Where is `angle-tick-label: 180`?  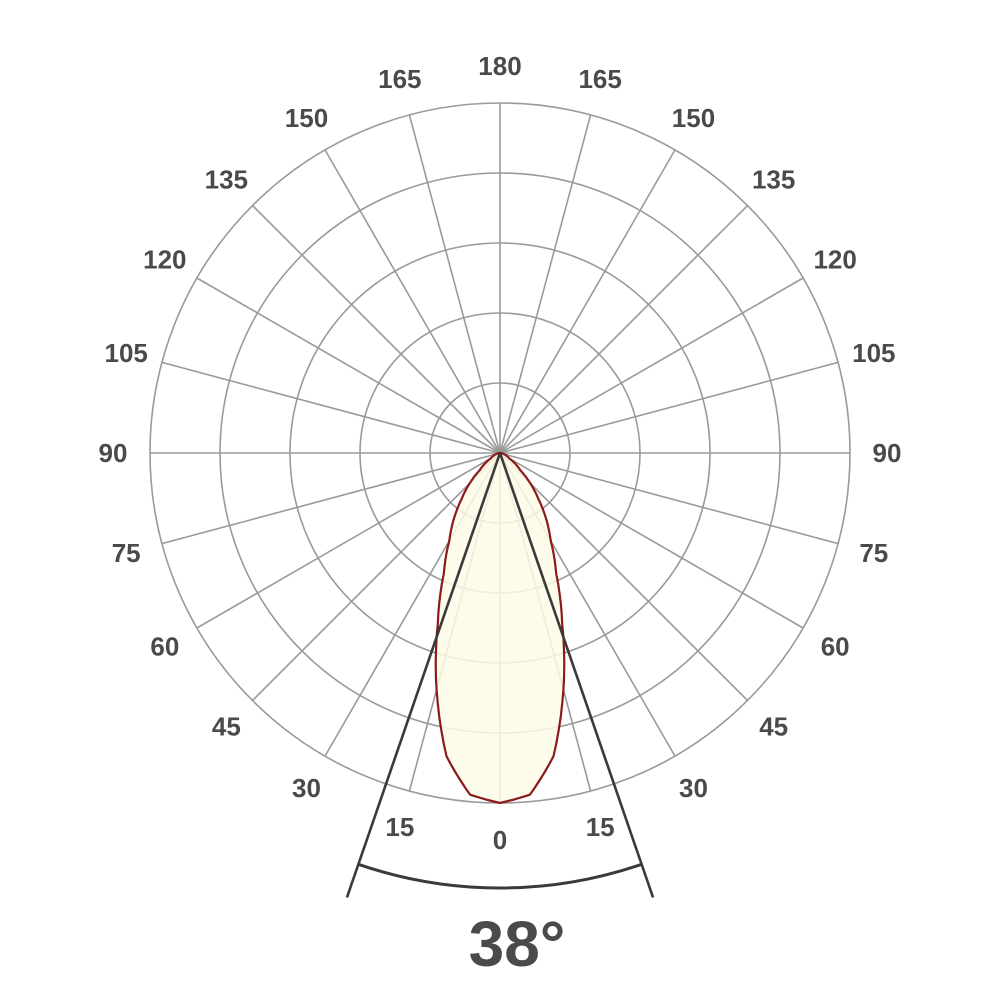
angle-tick-label: 180 is located at coordinates (499, 66).